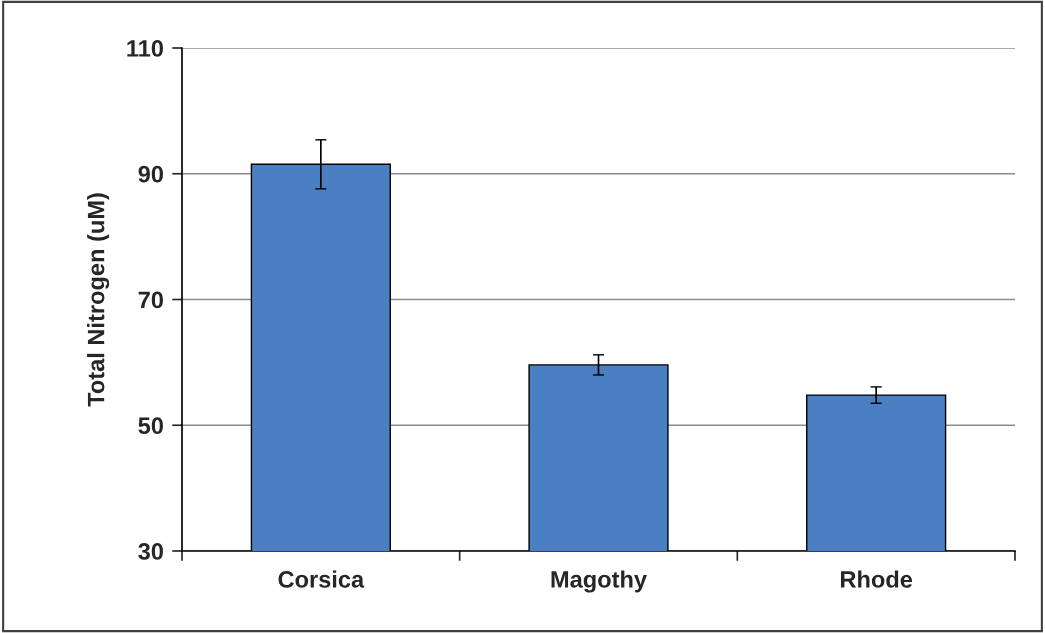  Describe the element at coordinates (145, 48) in the screenshot. I see `y-tick-label: 110` at that location.